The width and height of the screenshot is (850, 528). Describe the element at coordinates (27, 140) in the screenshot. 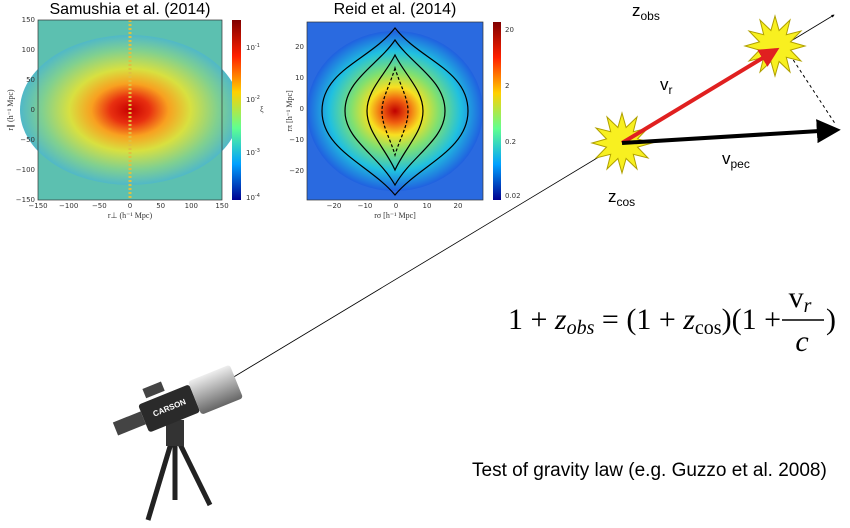

I see `y-tick-label: −50` at that location.